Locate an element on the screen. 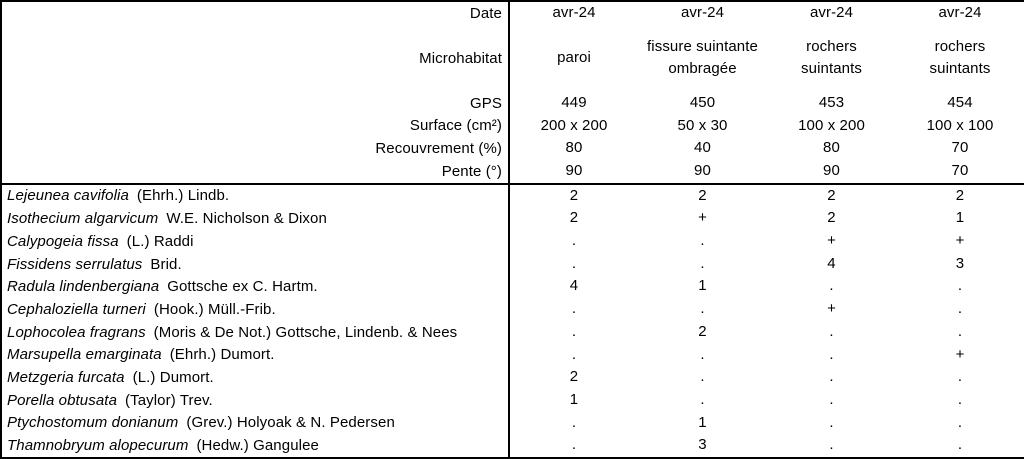  header-value-cell: 80 is located at coordinates (574, 148).